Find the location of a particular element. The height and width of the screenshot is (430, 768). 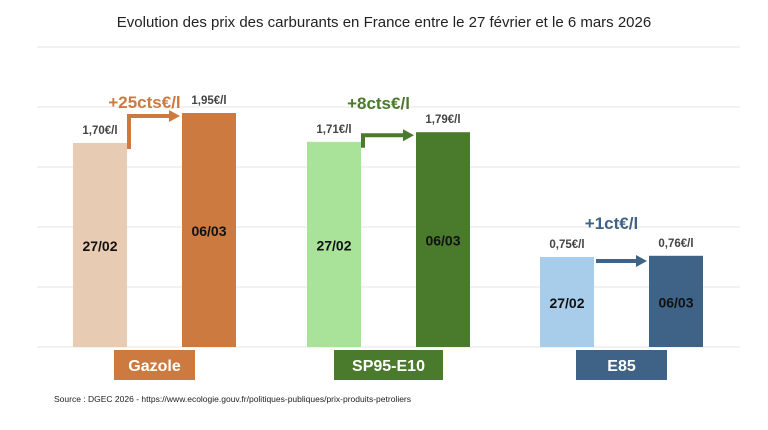

data-label: 1,70€/l is located at coordinates (99, 131).